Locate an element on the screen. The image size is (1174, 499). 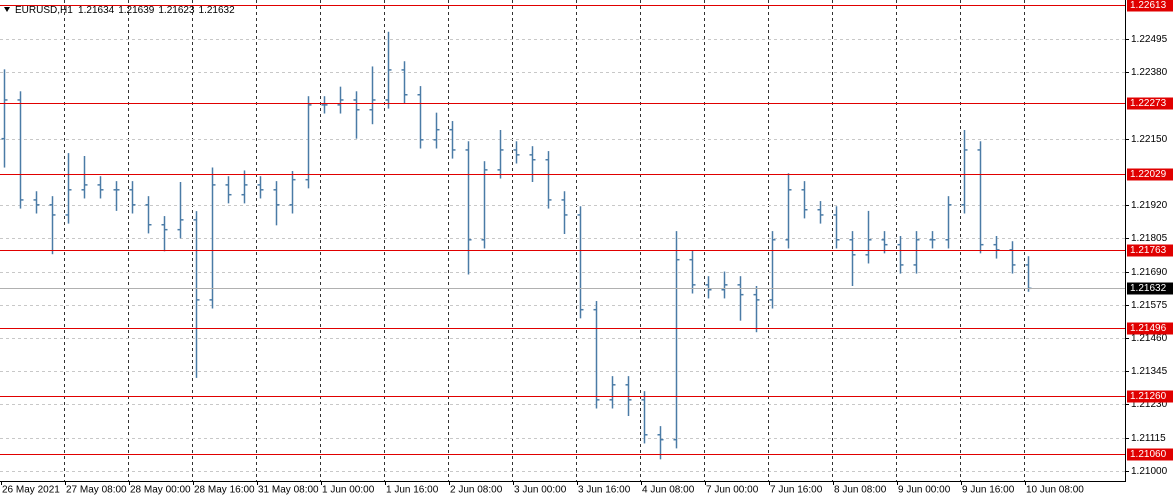
x-tick-label: 9 Jun 00:00 is located at coordinates (924, 490).